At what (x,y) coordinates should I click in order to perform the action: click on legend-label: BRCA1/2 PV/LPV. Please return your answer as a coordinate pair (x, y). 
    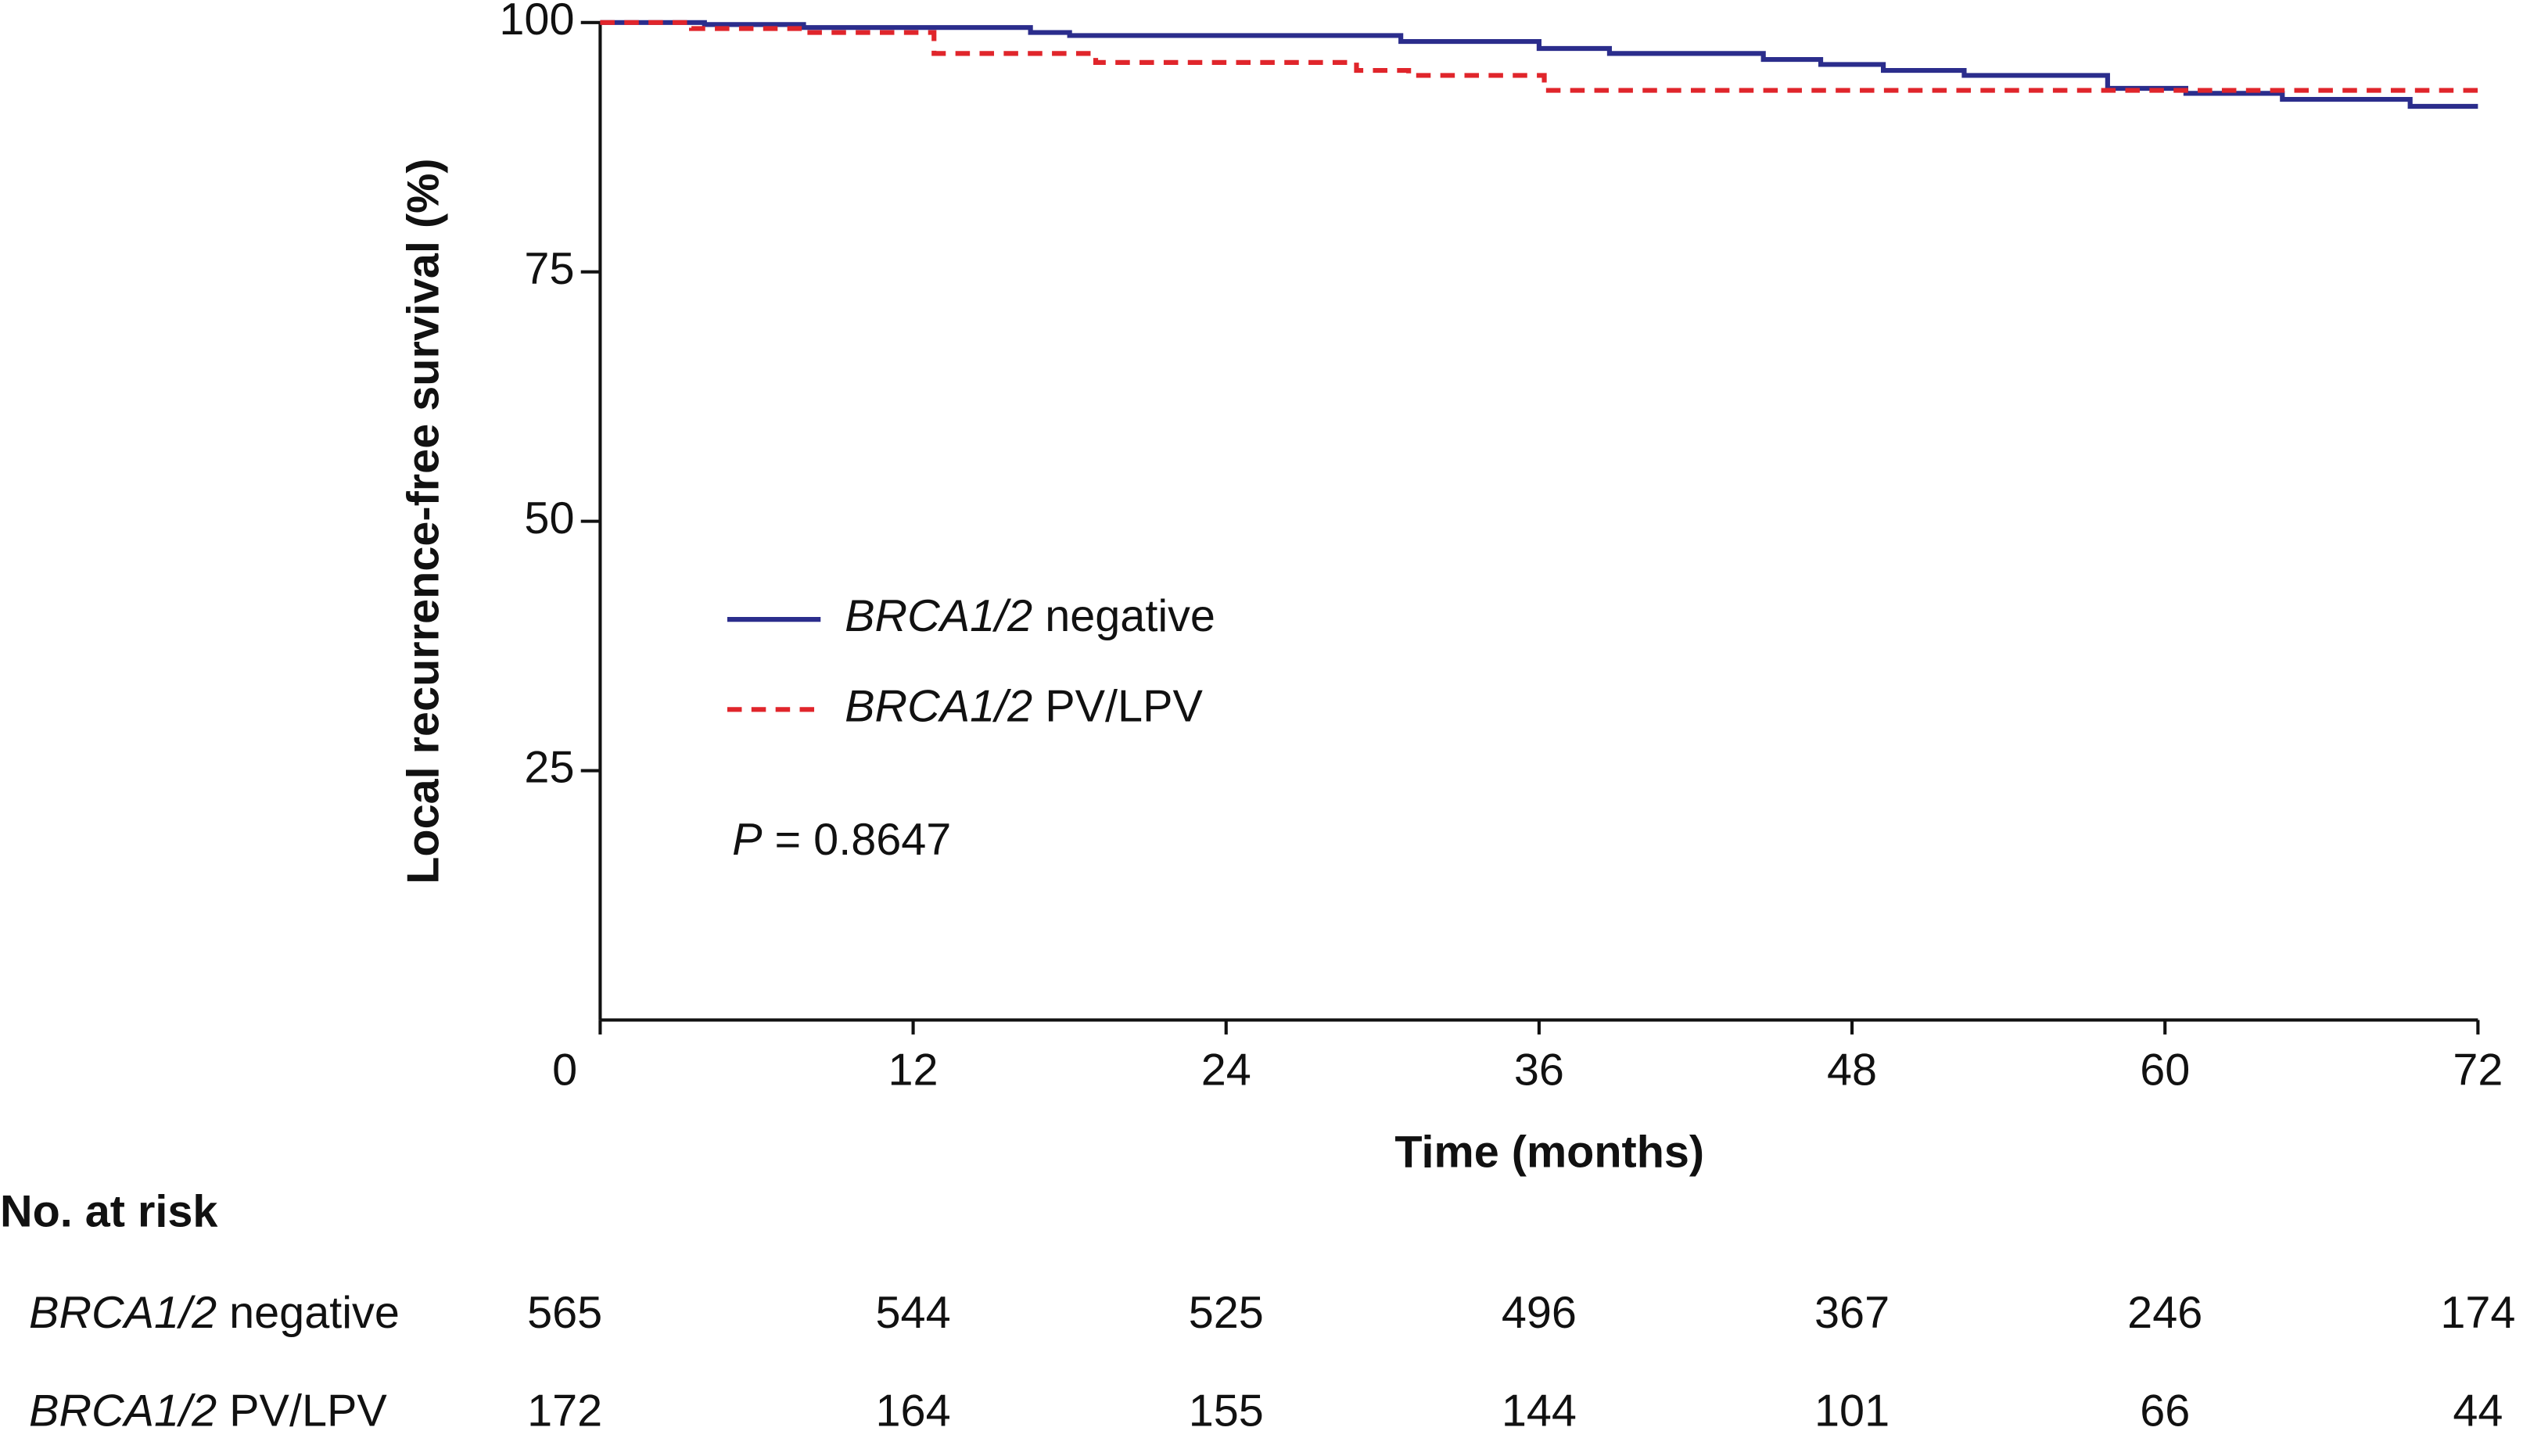
    Looking at the image, I should click on (1024, 707).